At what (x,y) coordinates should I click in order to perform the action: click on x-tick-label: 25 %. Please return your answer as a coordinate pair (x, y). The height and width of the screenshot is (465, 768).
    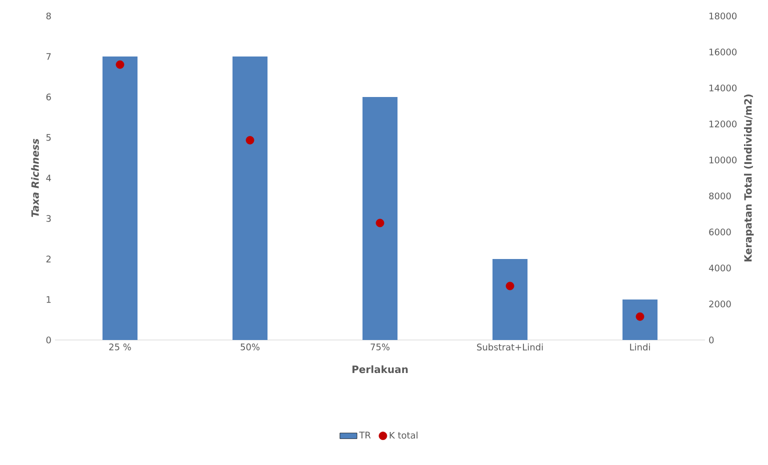
    Looking at the image, I should click on (120, 347).